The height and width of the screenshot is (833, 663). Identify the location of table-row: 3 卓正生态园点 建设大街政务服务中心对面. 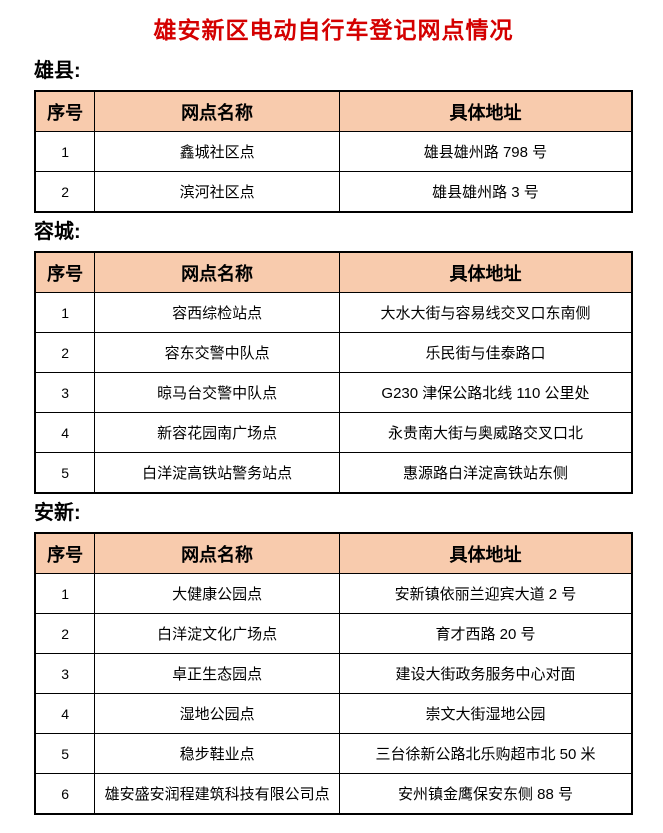
(333, 673).